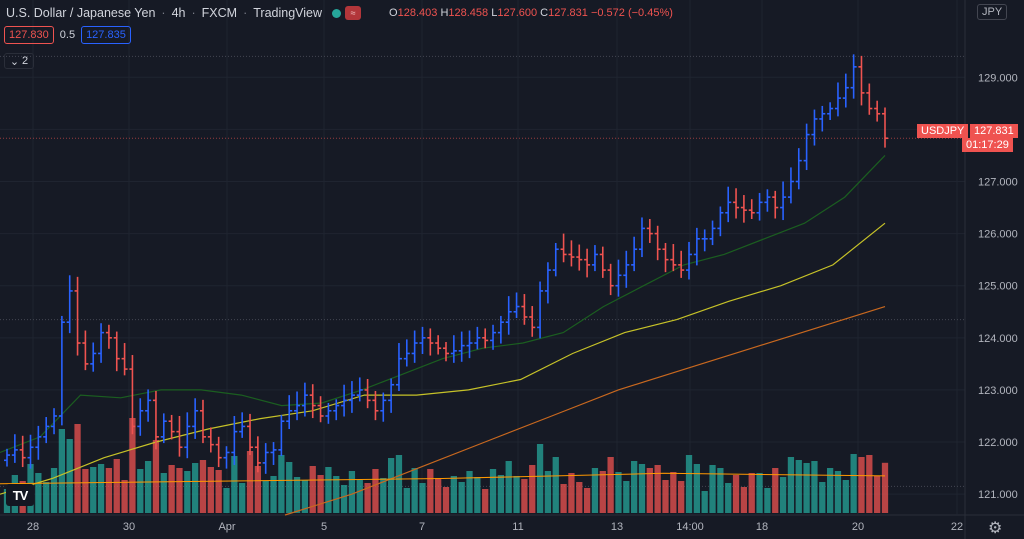 The height and width of the screenshot is (539, 1024). Describe the element at coordinates (324, 527) in the screenshot. I see `x-tick-label: 5` at that location.